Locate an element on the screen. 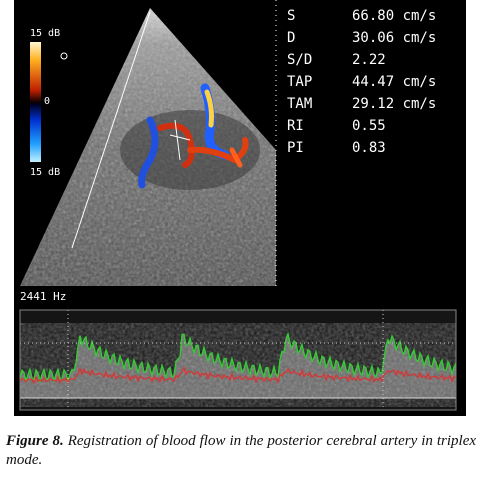  measurement-label: TAM is located at coordinates (299, 104).